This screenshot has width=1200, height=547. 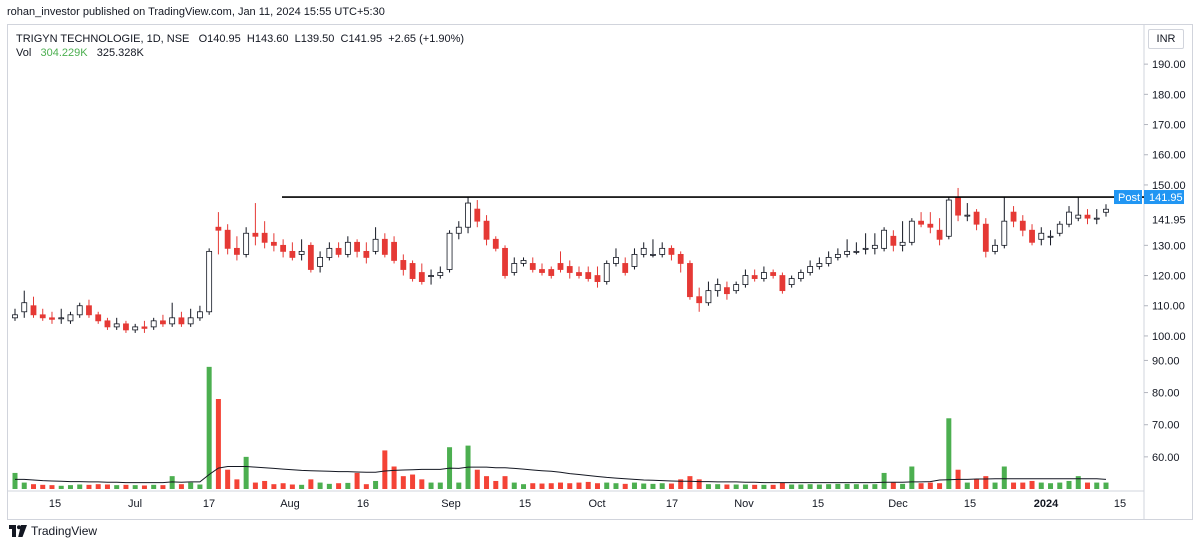 I want to click on price-tick-label: 120.00, so click(x=1169, y=277).